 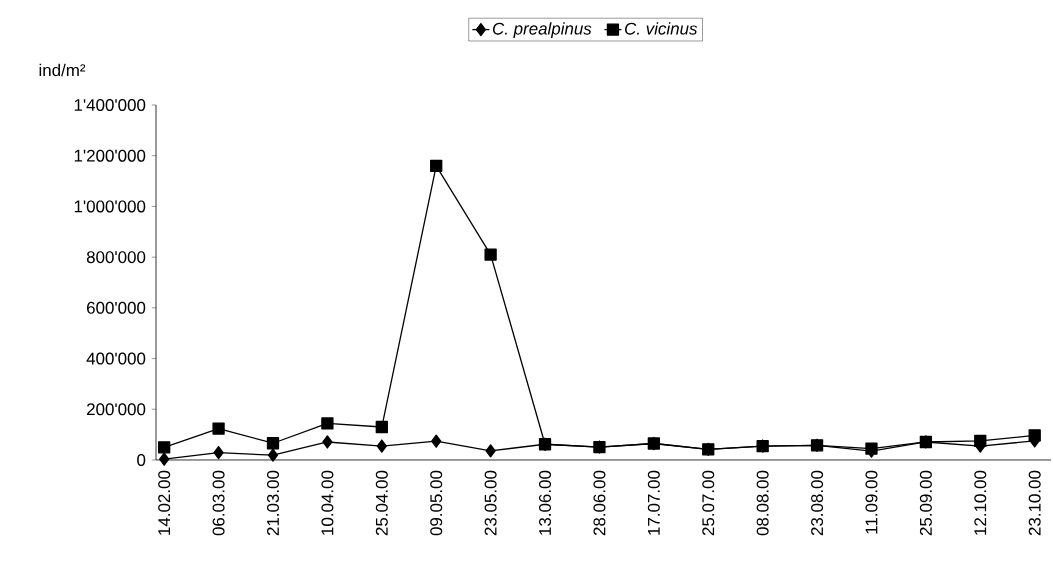 I want to click on x-tick-label: 08.08.00, so click(x=762, y=503).